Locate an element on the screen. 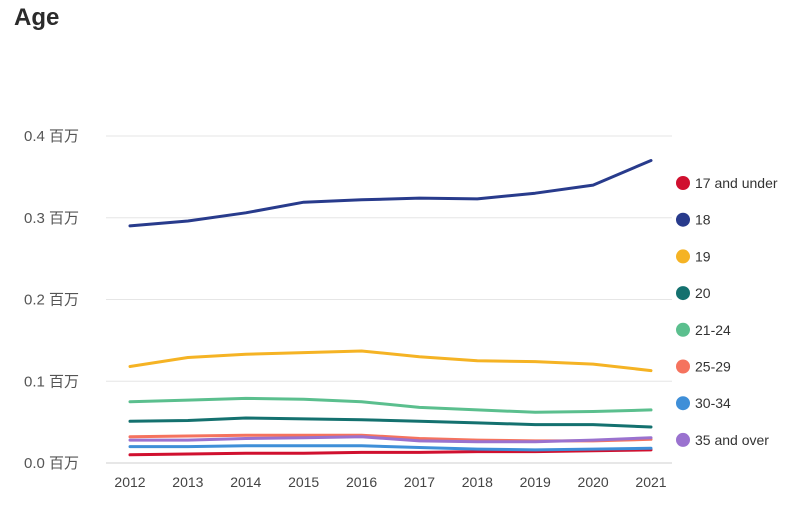  y-tick-label: 0.0 百万 is located at coordinates (51, 463).